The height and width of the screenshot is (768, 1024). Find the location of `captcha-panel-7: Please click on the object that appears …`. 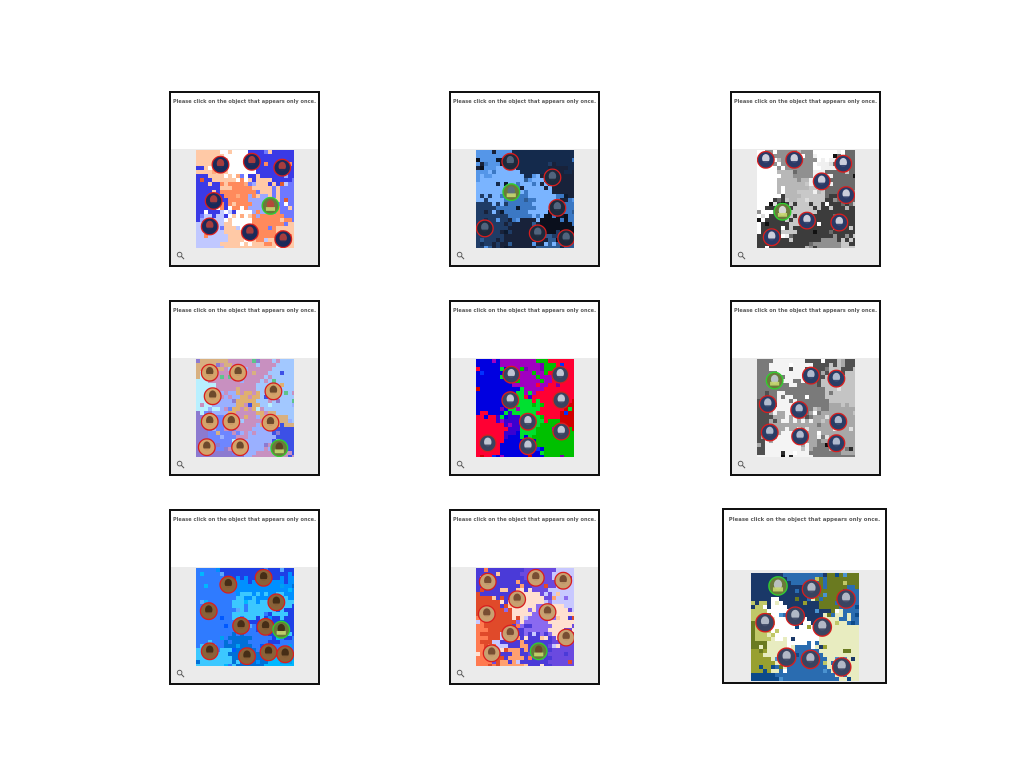

captcha-panel-7: Please click on the object that appears … is located at coordinates (244, 597).